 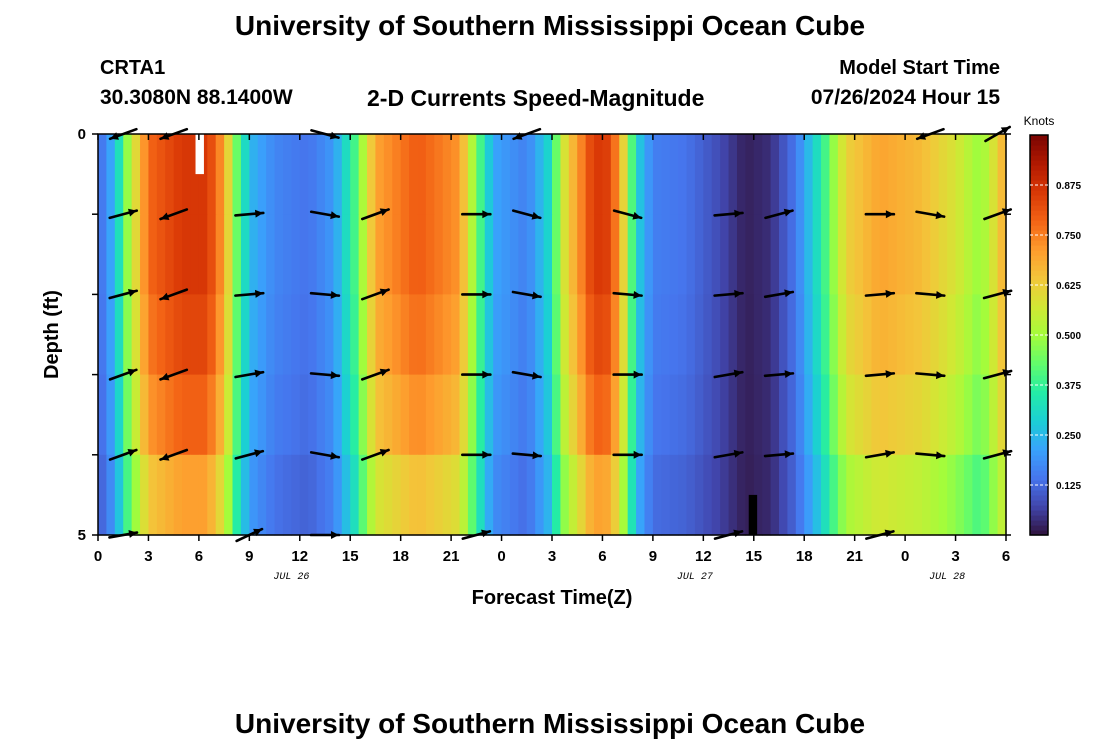 What do you see at coordinates (1068, 436) in the screenshot?
I see `colorbar-tick-label: 0.250` at bounding box center [1068, 436].